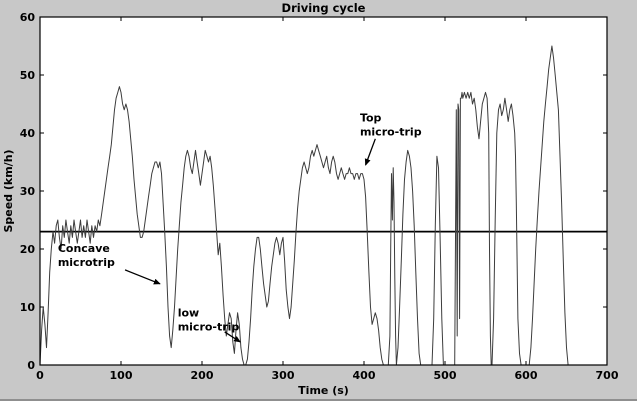 The image size is (637, 401). What do you see at coordinates (86, 262) in the screenshot?
I see `annotation-text: microtrip` at bounding box center [86, 262].